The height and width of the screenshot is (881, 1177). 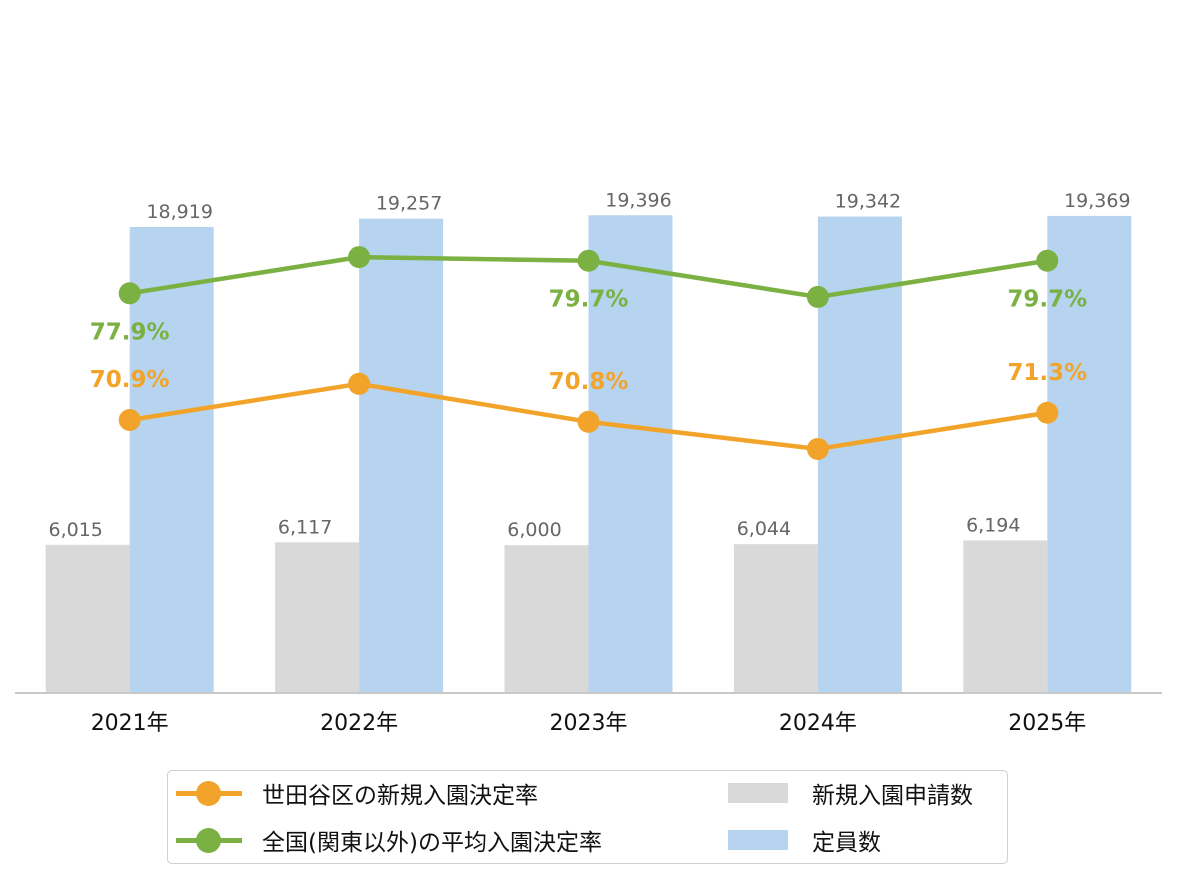 I want to click on bar-value-label: 19,396, so click(x=638, y=200).